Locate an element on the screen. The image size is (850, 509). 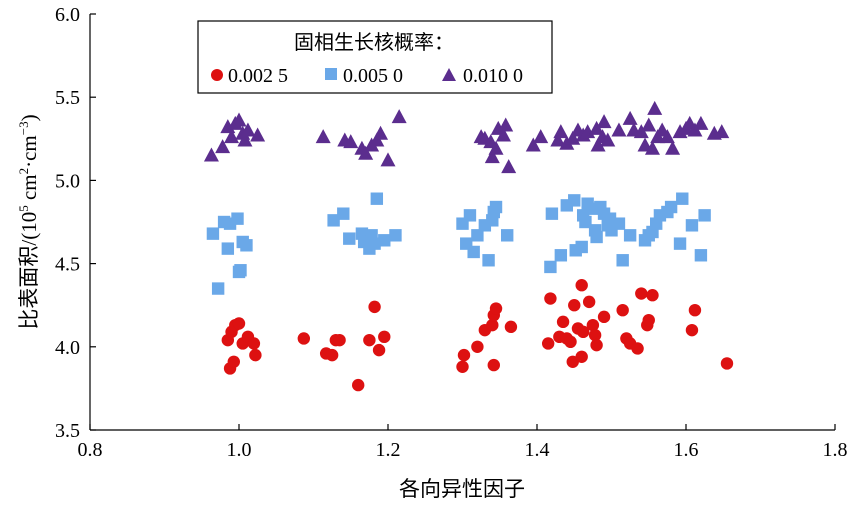
legend-entry-3: 0.010 0 is located at coordinates (493, 76).